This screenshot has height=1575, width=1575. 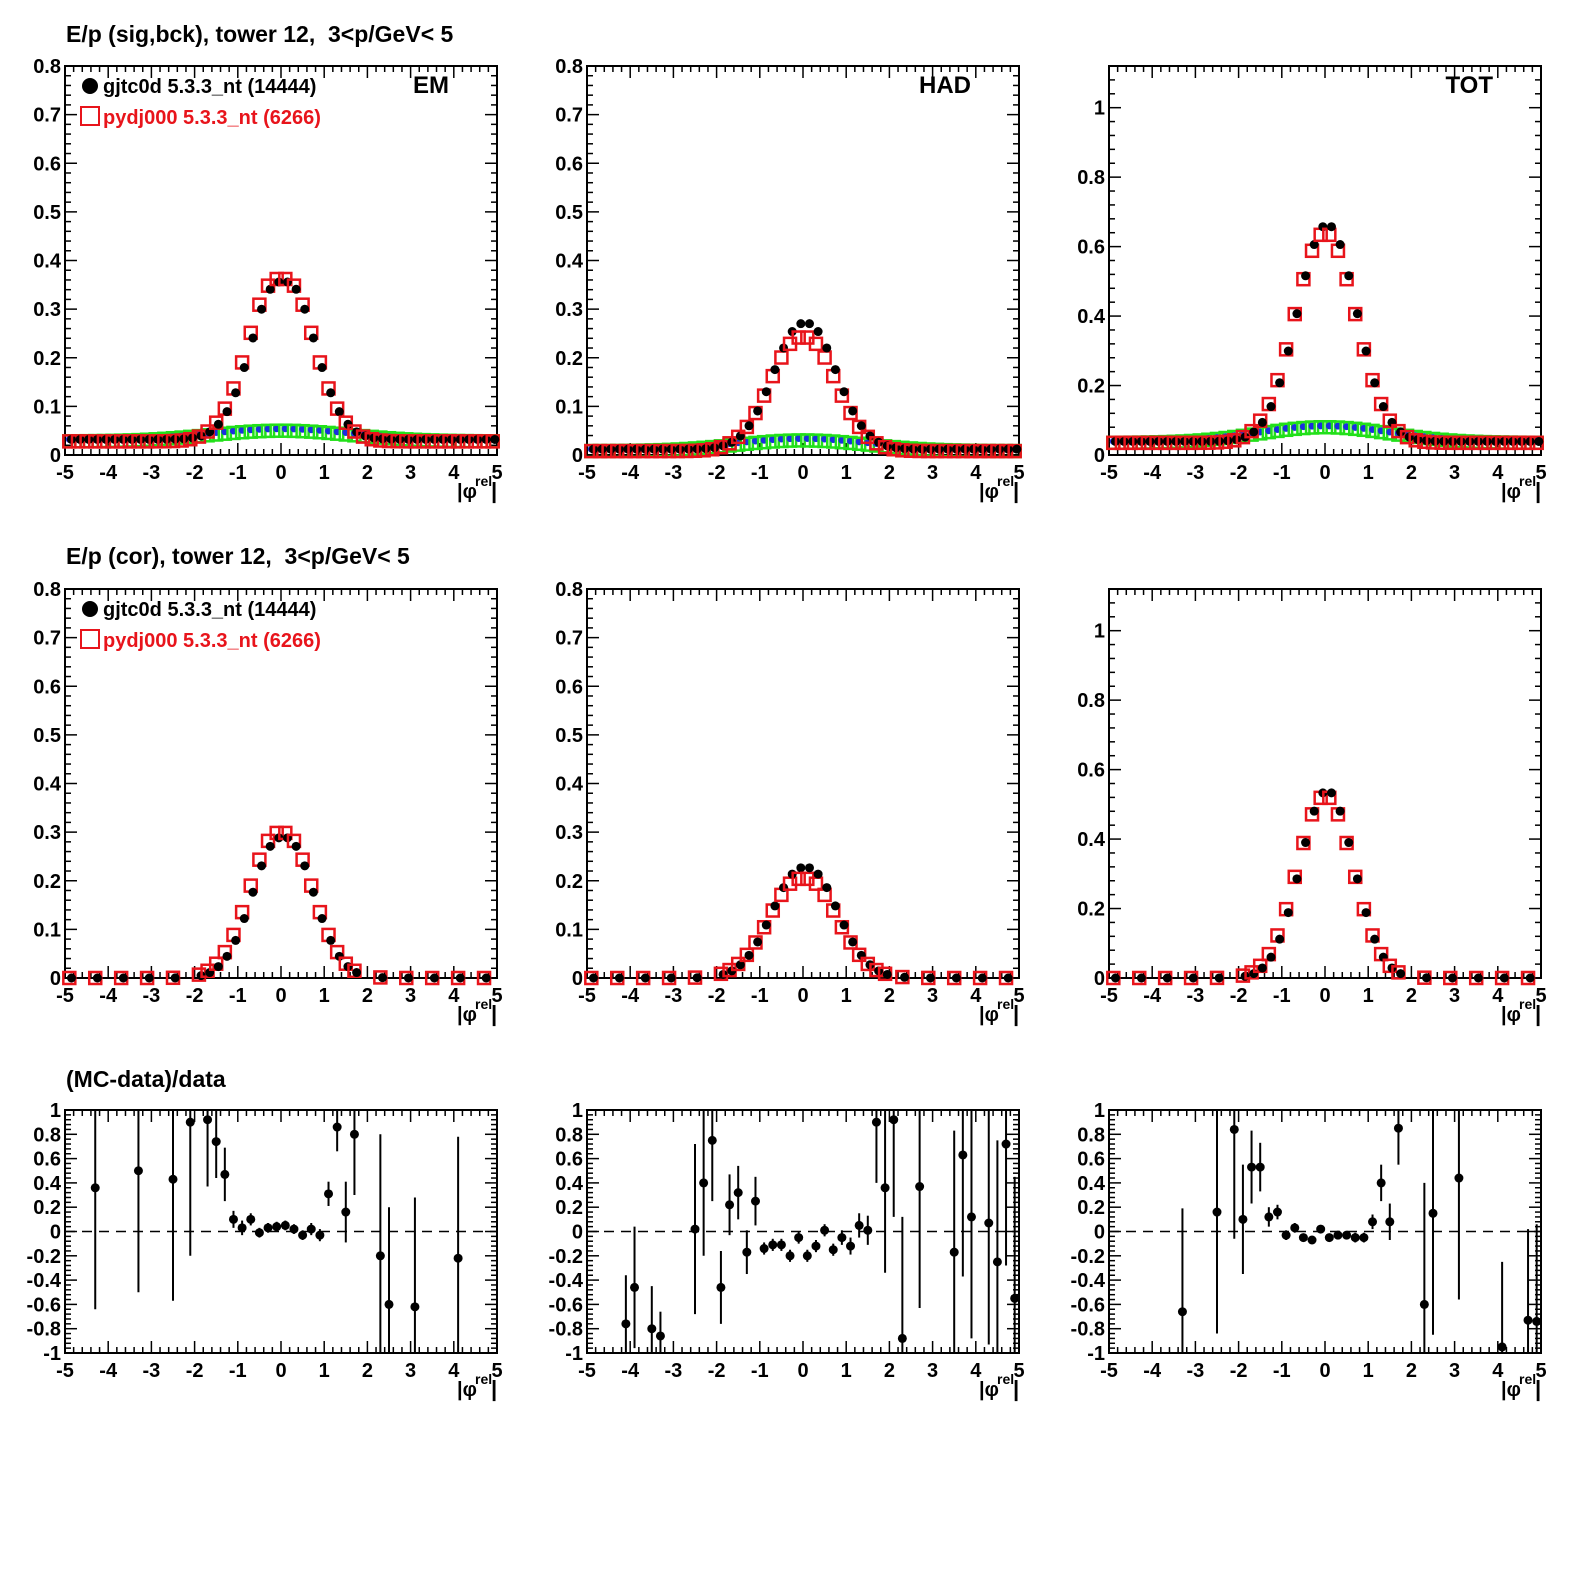 I want to click on legend-data-marker, so click(x=90, y=86).